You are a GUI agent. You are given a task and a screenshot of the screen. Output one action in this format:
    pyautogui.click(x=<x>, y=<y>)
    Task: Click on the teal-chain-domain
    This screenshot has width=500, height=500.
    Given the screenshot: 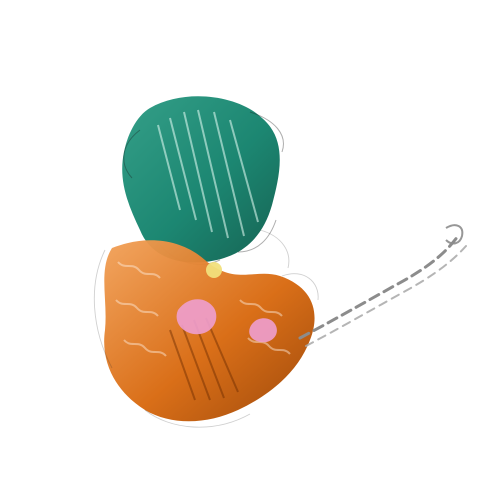 What is the action you would take?
    pyautogui.click(x=203, y=180)
    